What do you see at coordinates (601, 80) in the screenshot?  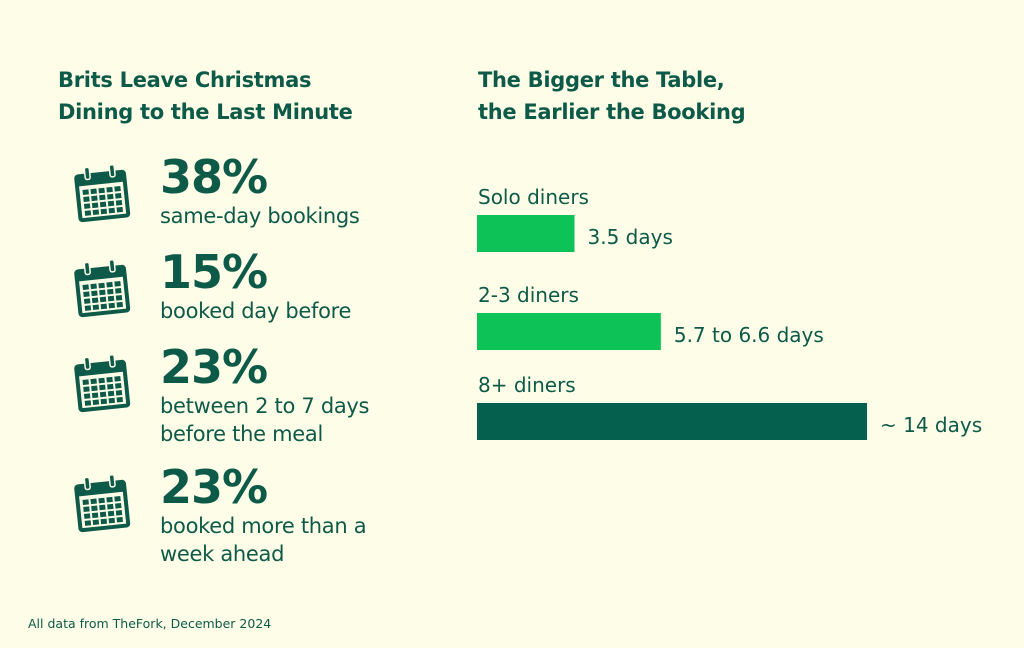 I see `chart-title-line-1: The Bigger the Table,` at bounding box center [601, 80].